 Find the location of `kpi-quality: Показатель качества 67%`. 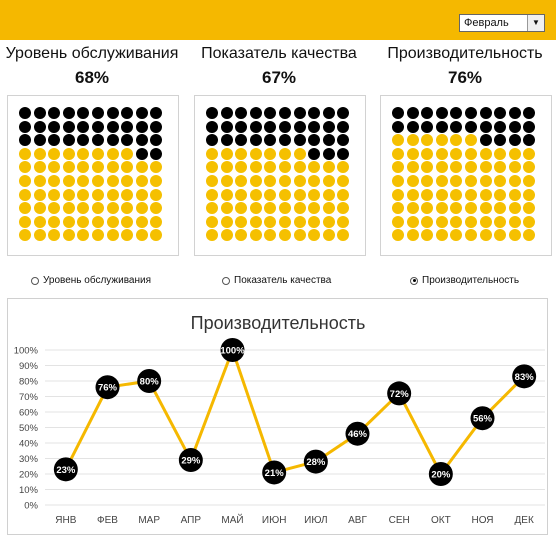

kpi-quality: Показатель качества 67% is located at coordinates (279, 66).